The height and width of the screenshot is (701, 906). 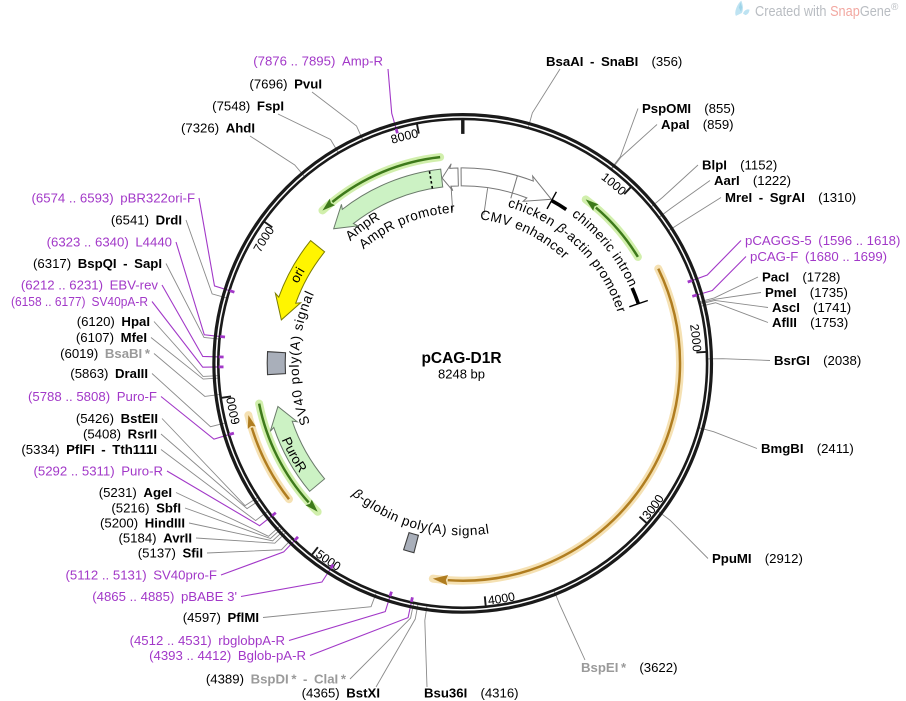 What do you see at coordinates (810, 322) in the screenshot?
I see `svg-text: AflII (1753)` at bounding box center [810, 322].